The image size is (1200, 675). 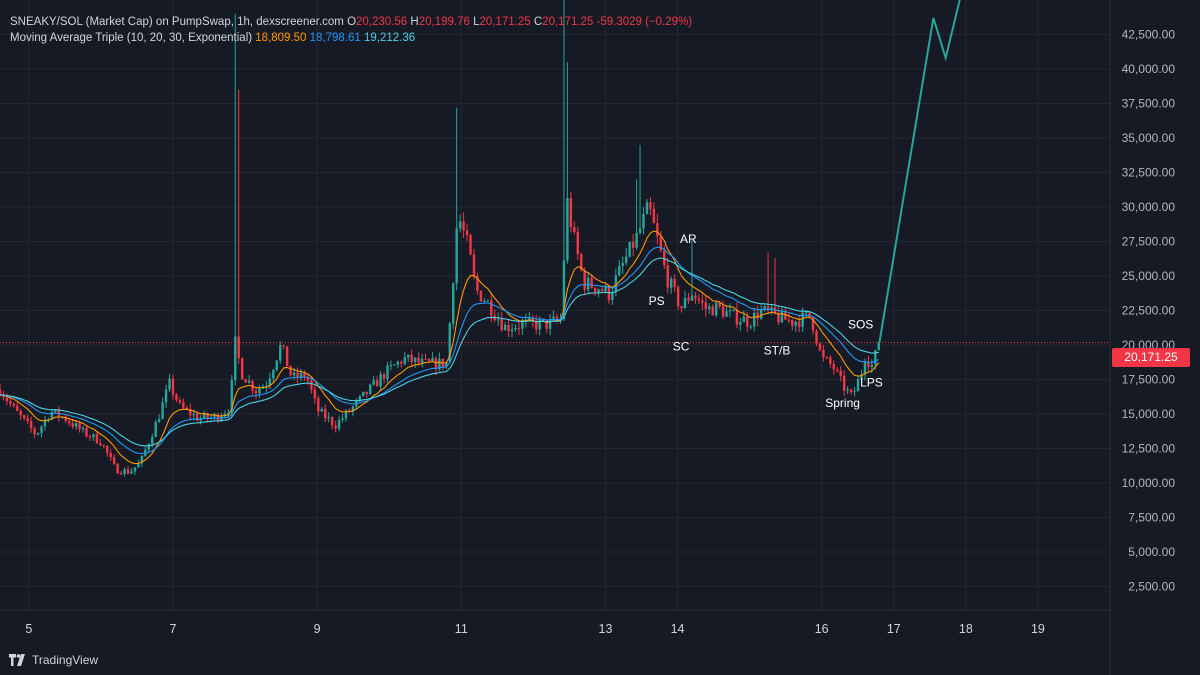 What do you see at coordinates (28, 629) in the screenshot?
I see `x-tick-label: 5` at bounding box center [28, 629].